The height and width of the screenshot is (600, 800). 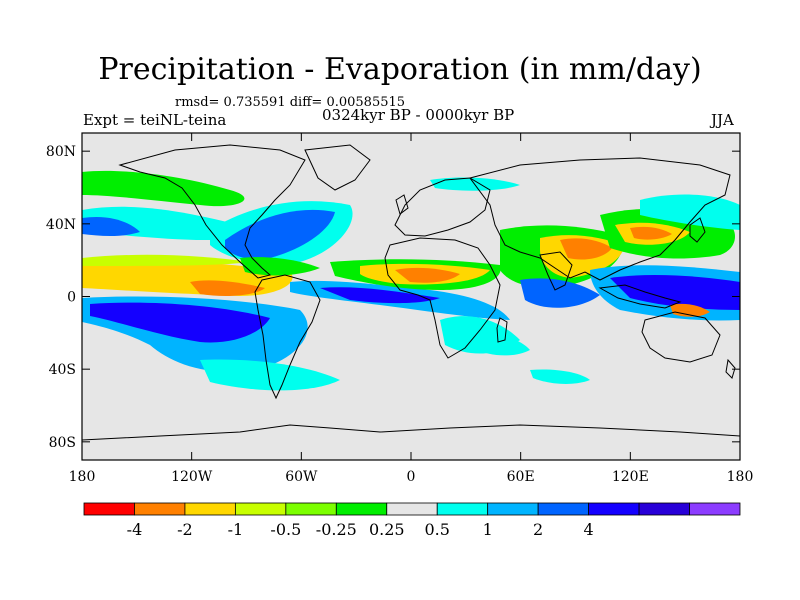 What do you see at coordinates (155, 120) in the screenshot?
I see `experiment-label: Expt = teiNL-teina` at bounding box center [155, 120].